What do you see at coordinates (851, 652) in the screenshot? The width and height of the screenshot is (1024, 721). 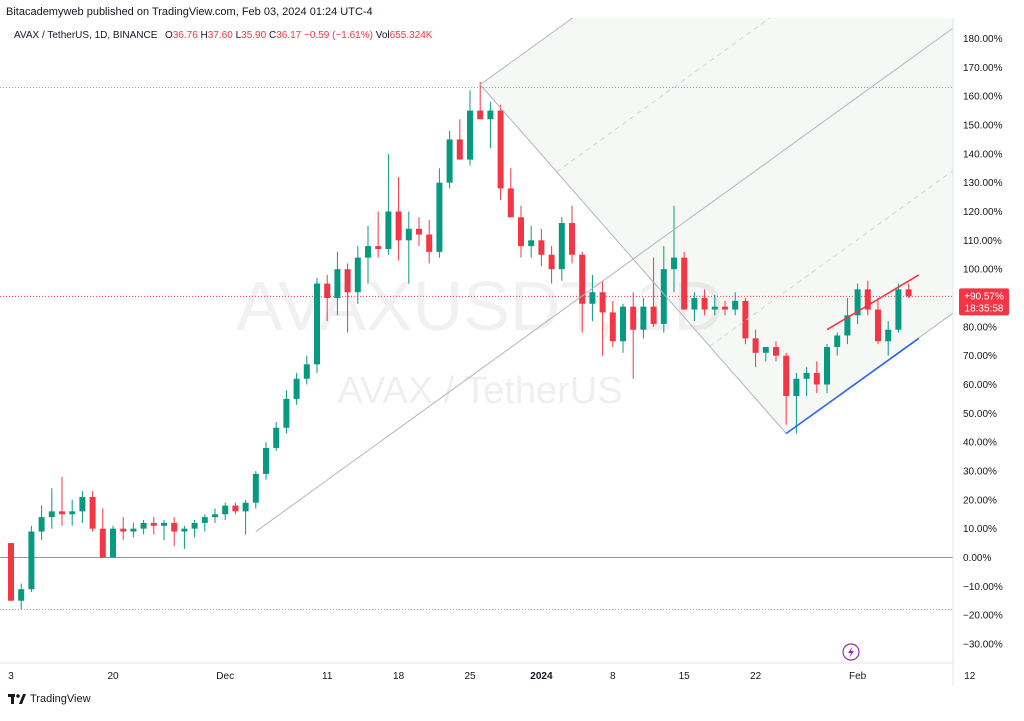 I see `bolt-icon` at bounding box center [851, 652].